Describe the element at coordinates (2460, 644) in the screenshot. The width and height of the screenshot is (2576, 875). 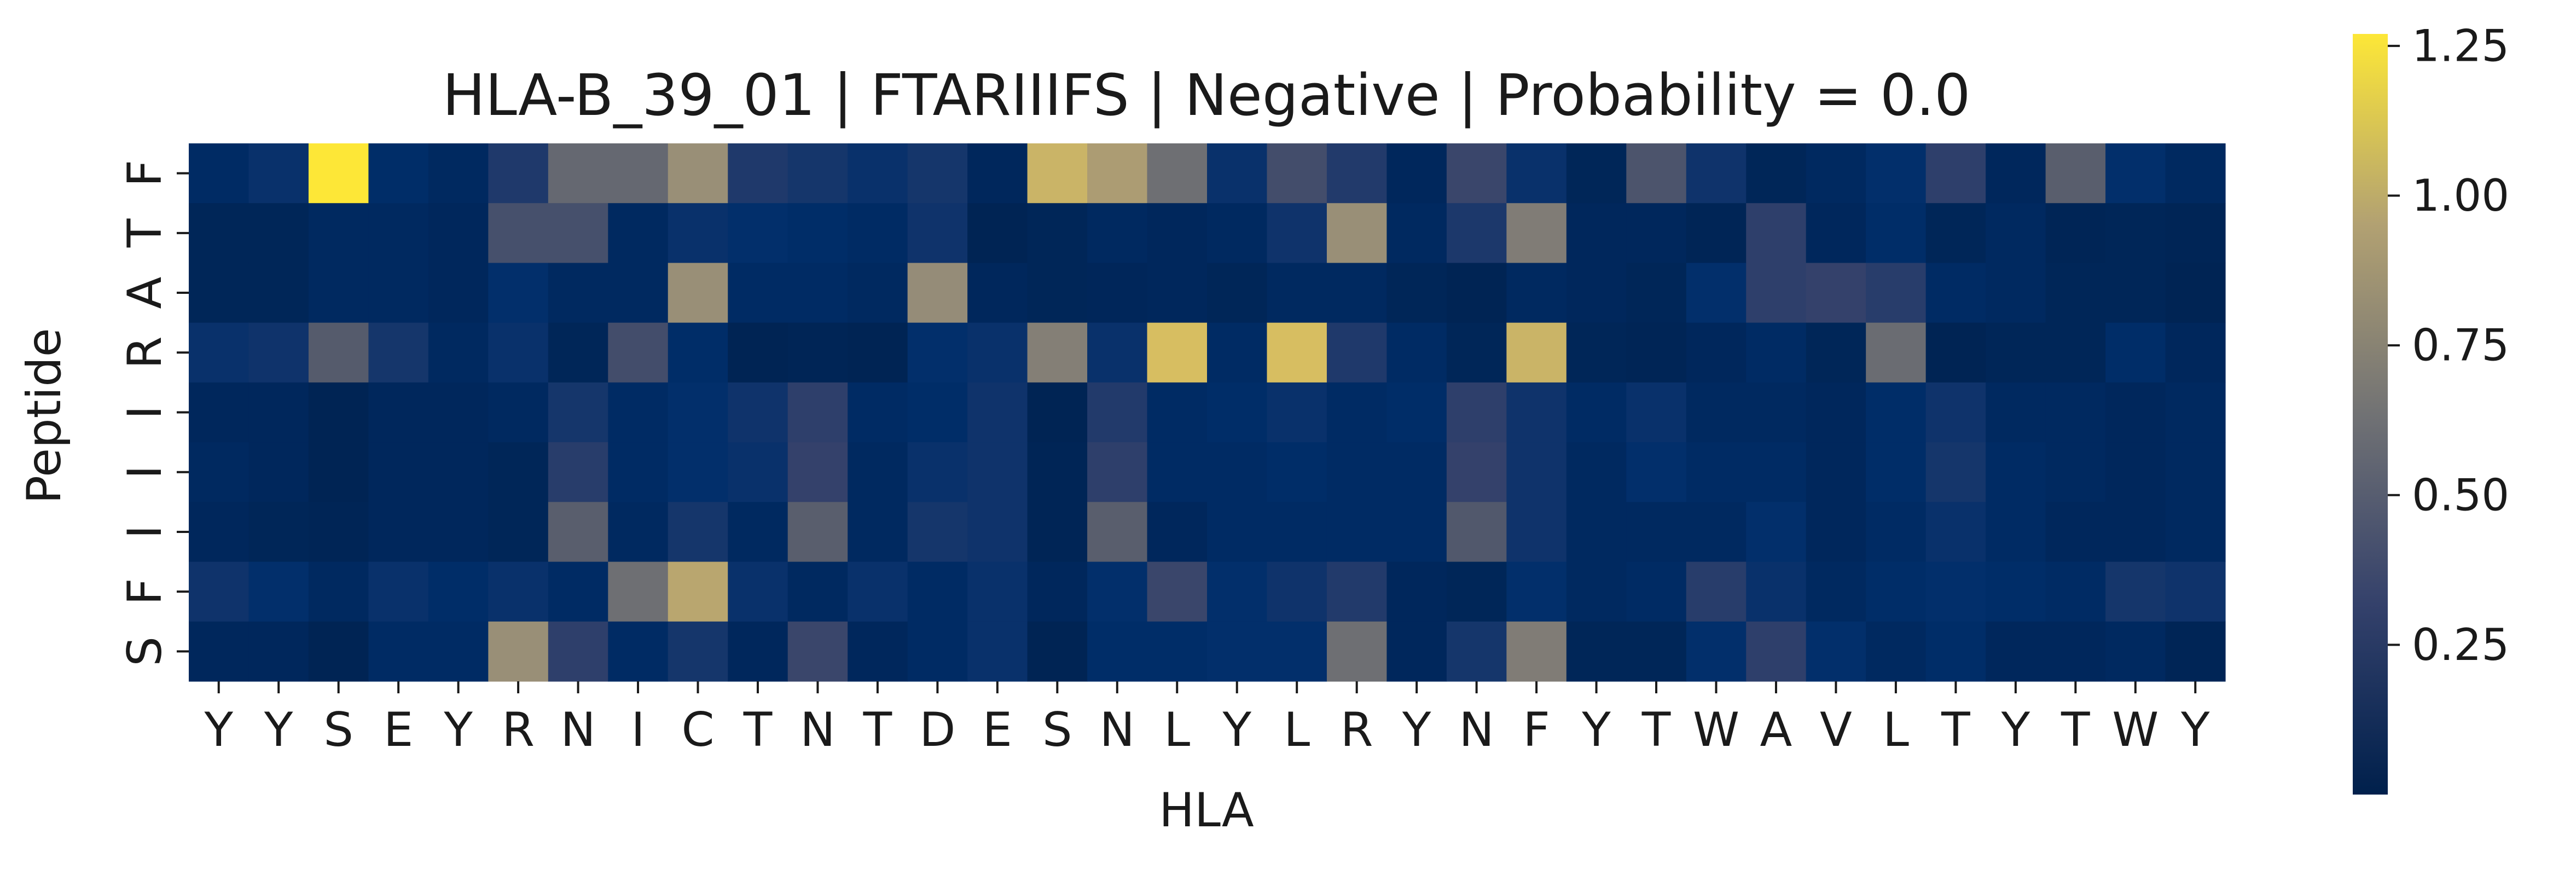
I see `colorbar-tick-label: 0.25` at that location.